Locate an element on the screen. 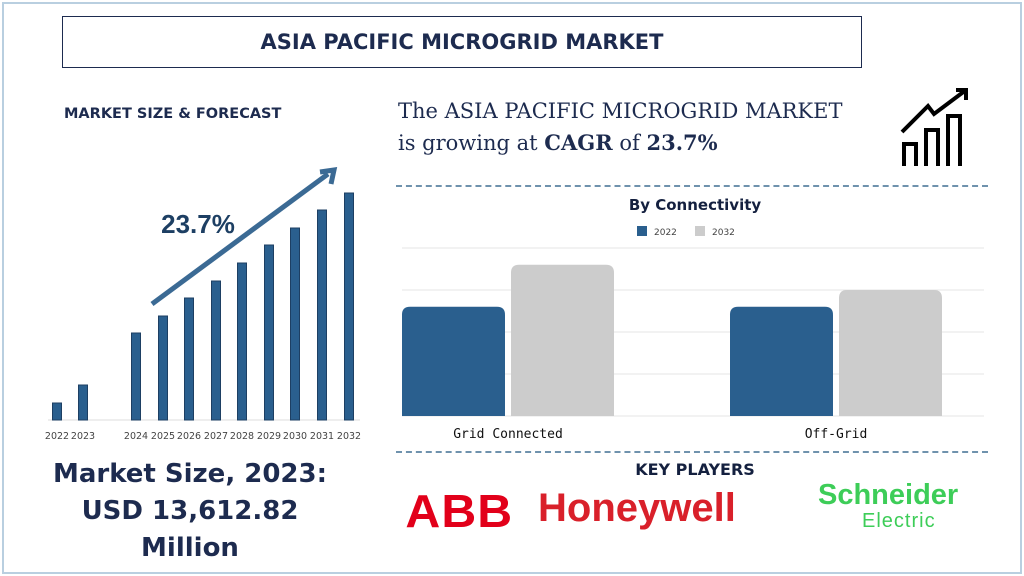 The width and height of the screenshot is (1024, 576). electric-logo-text: Electric is located at coordinates (899, 521).